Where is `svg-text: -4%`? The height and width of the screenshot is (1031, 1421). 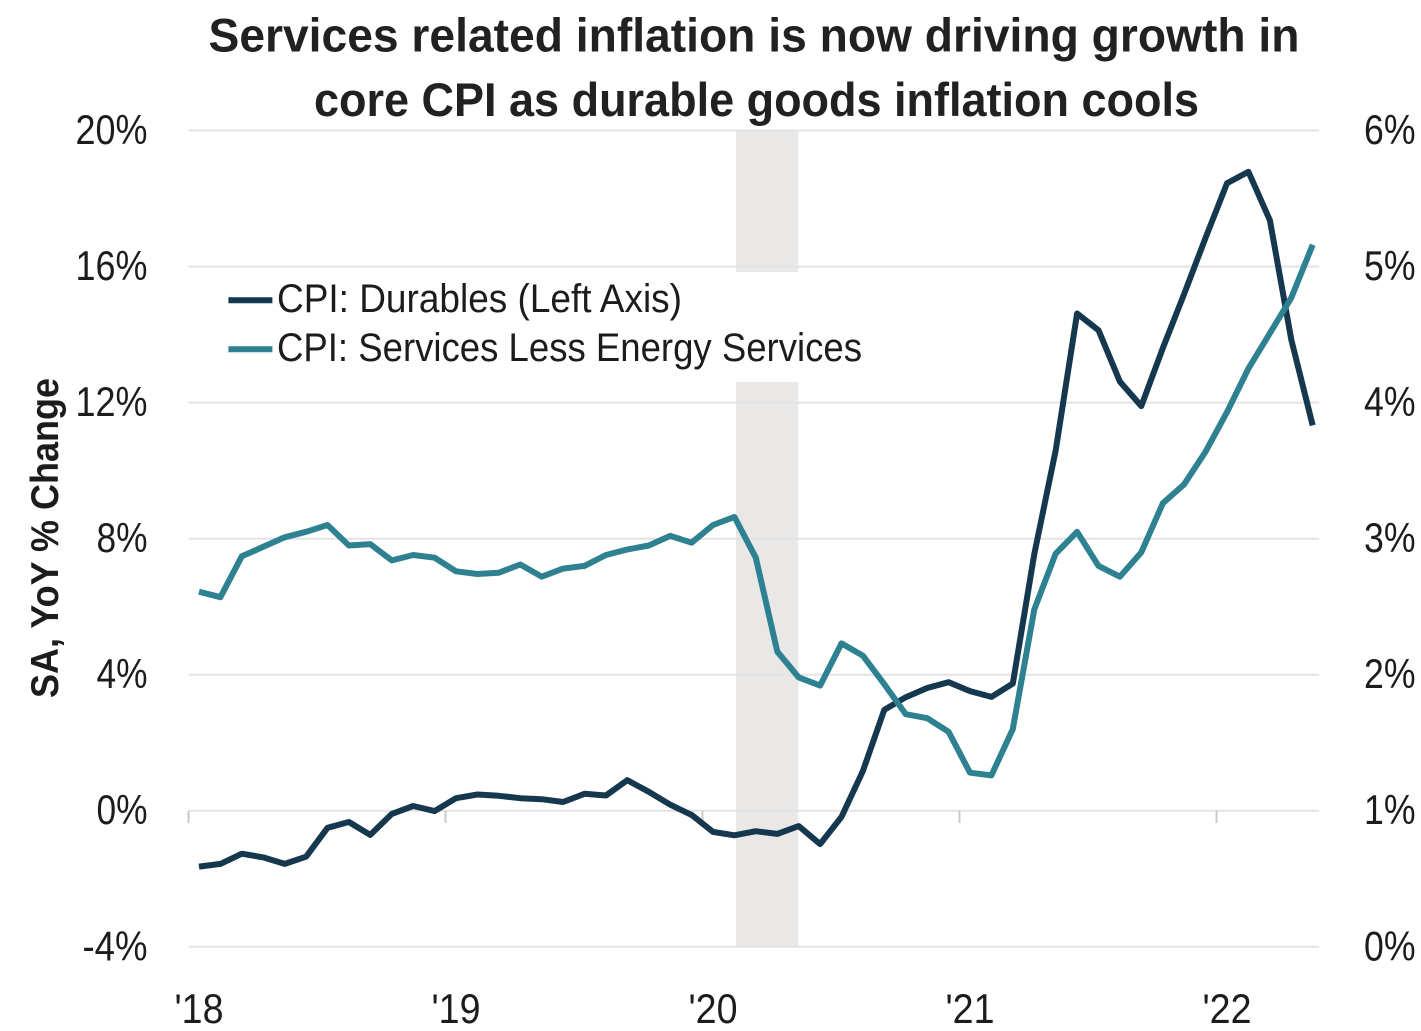 svg-text: -4% is located at coordinates (115, 945).